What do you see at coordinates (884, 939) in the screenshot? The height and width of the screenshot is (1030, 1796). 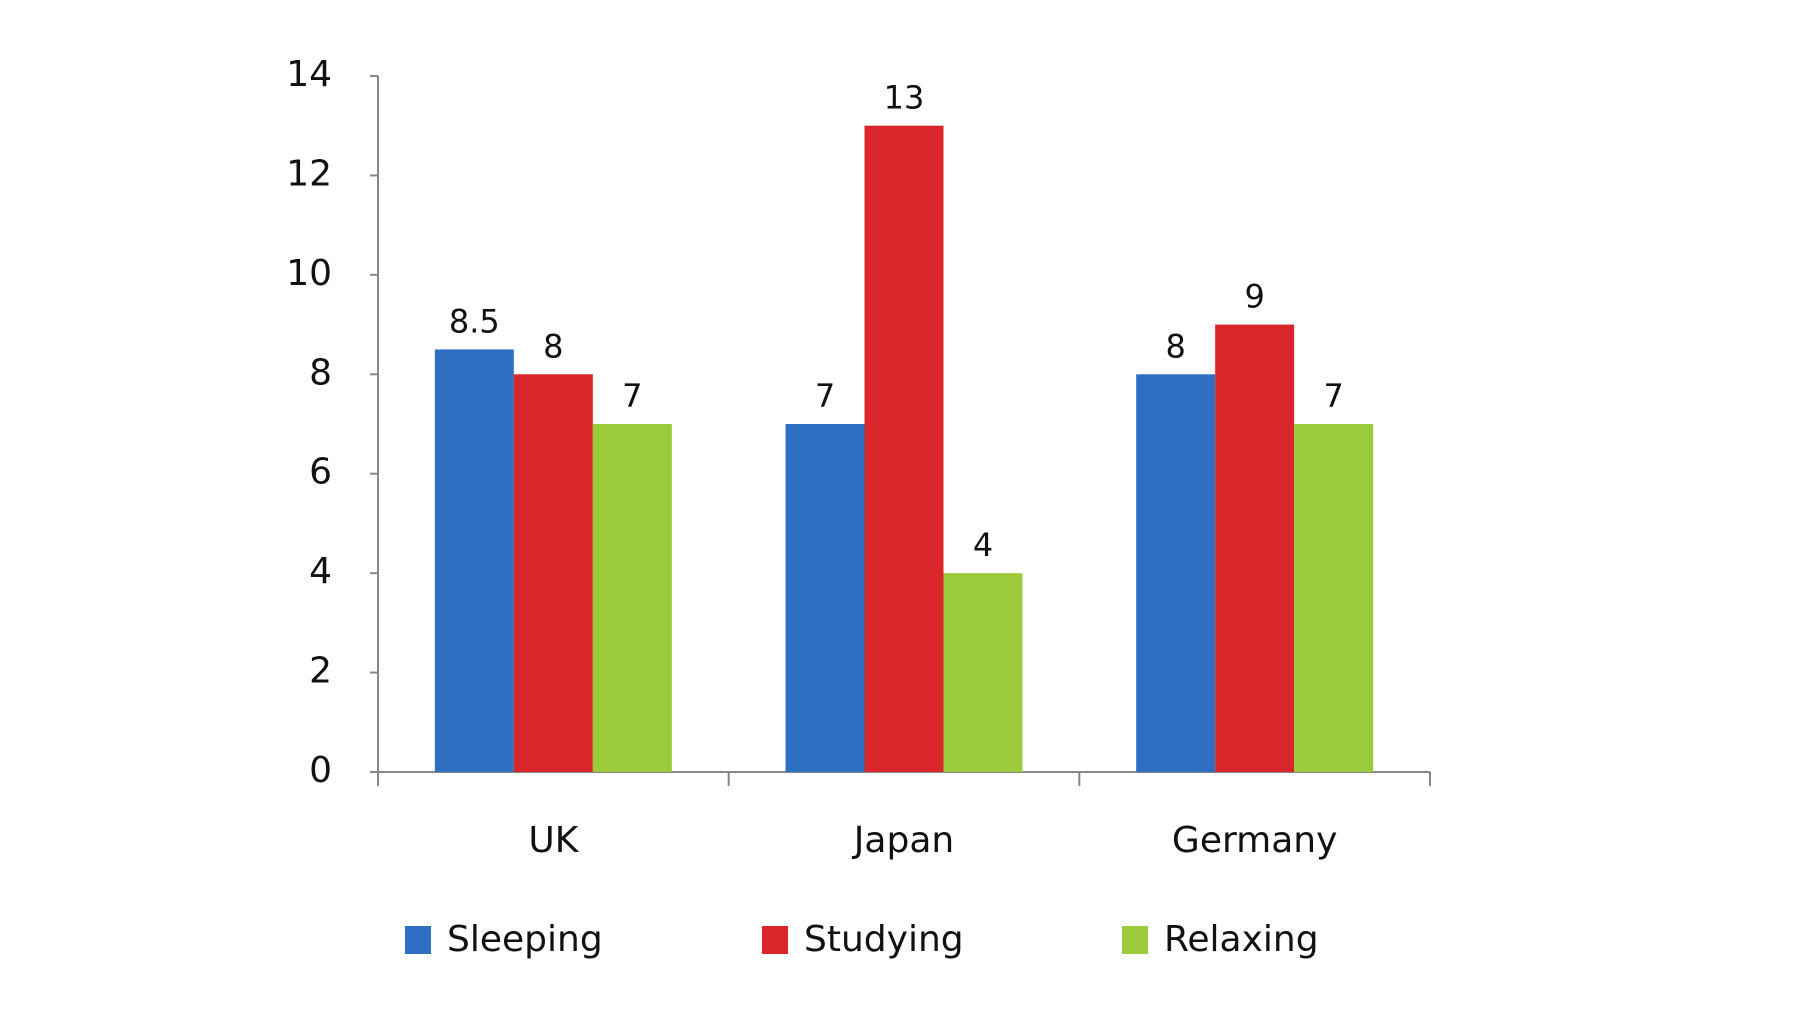 I see `legend-label: Studying` at bounding box center [884, 939].